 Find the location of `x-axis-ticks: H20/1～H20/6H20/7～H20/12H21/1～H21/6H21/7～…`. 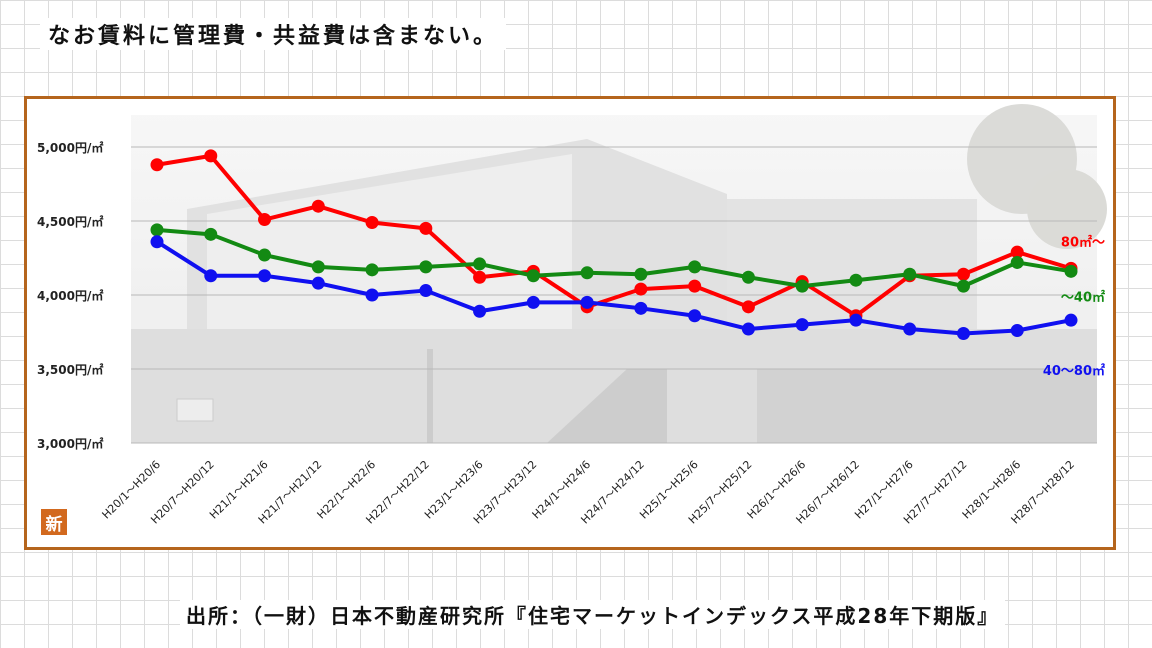

x-axis-ticks: H20/1～H20/6H20/7～H20/12H21/1～H21/6H21/7～… is located at coordinates (589, 492).